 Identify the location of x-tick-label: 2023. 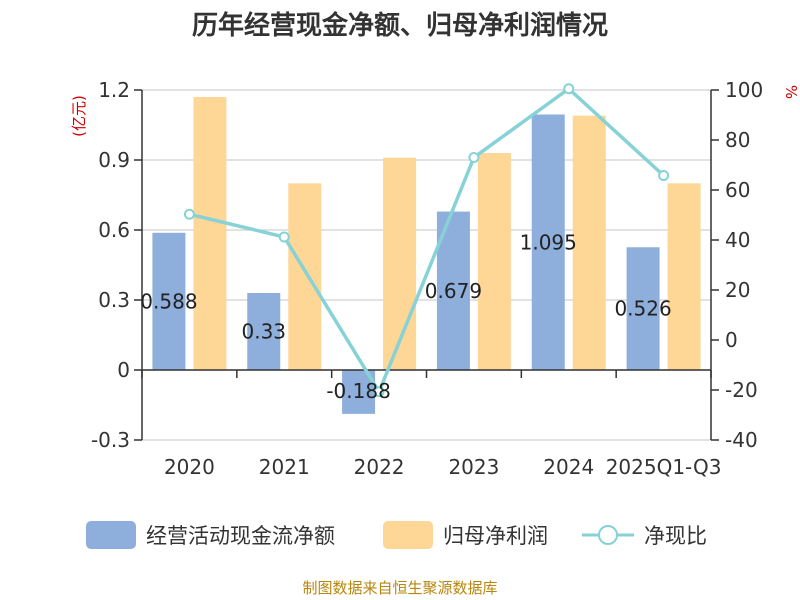
(473, 467).